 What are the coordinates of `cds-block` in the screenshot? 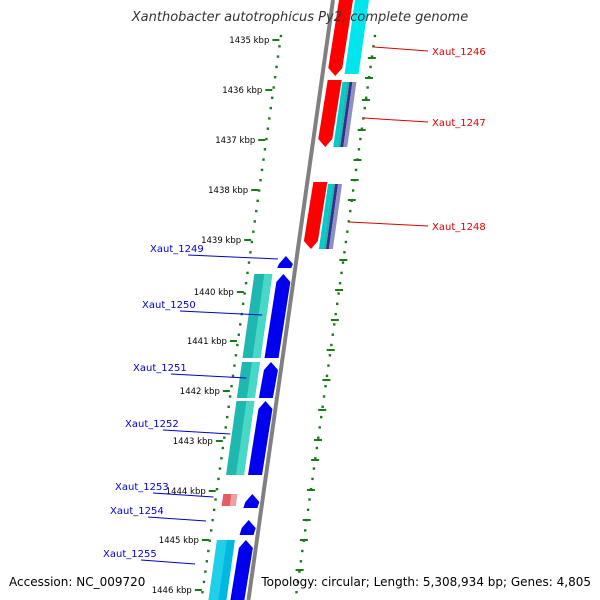 It's located at (356, 37).